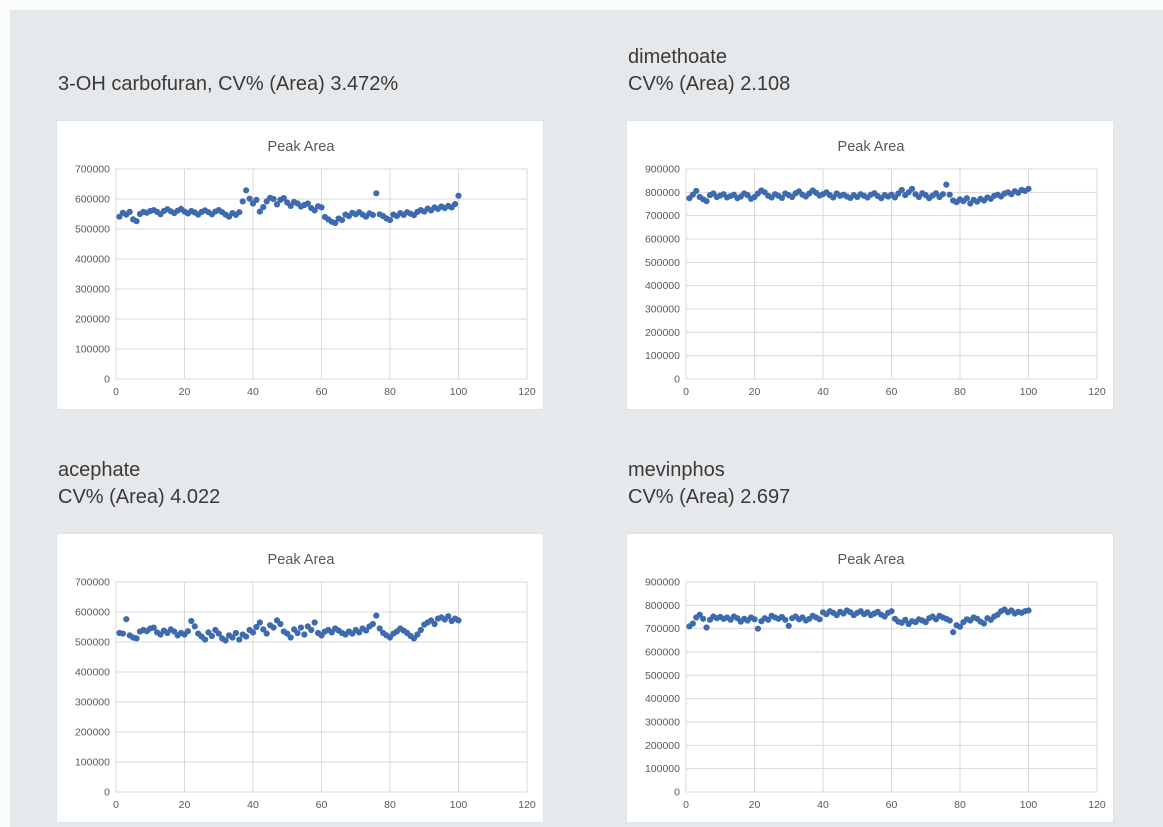 The height and width of the screenshot is (827, 1163). What do you see at coordinates (677, 57) in the screenshot?
I see `compound-heading-line: dimethoate` at bounding box center [677, 57].